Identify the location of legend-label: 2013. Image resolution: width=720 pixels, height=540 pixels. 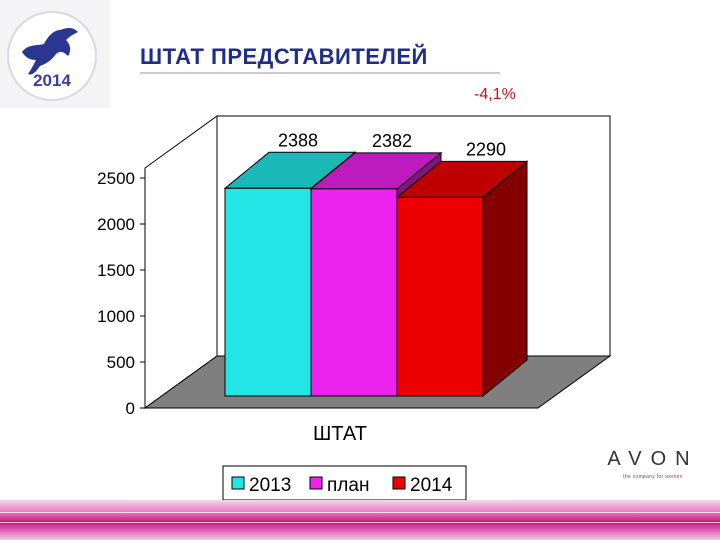
(270, 485).